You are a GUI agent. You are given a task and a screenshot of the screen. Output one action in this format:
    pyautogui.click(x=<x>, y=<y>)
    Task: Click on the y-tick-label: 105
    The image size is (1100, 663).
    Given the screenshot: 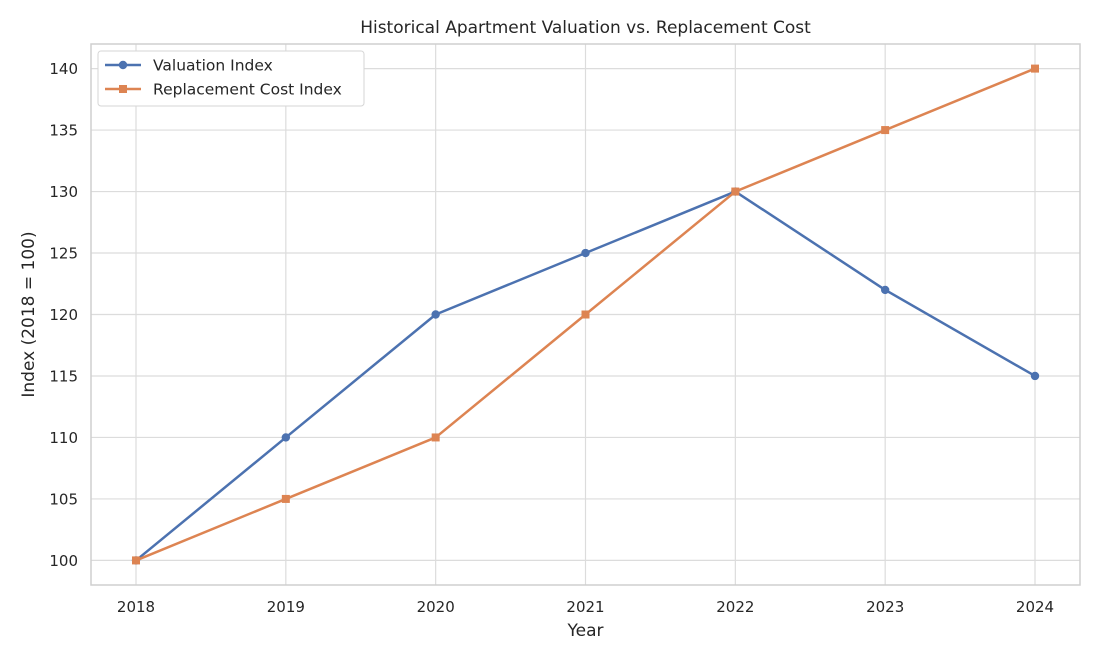 What is the action you would take?
    pyautogui.click(x=63, y=499)
    